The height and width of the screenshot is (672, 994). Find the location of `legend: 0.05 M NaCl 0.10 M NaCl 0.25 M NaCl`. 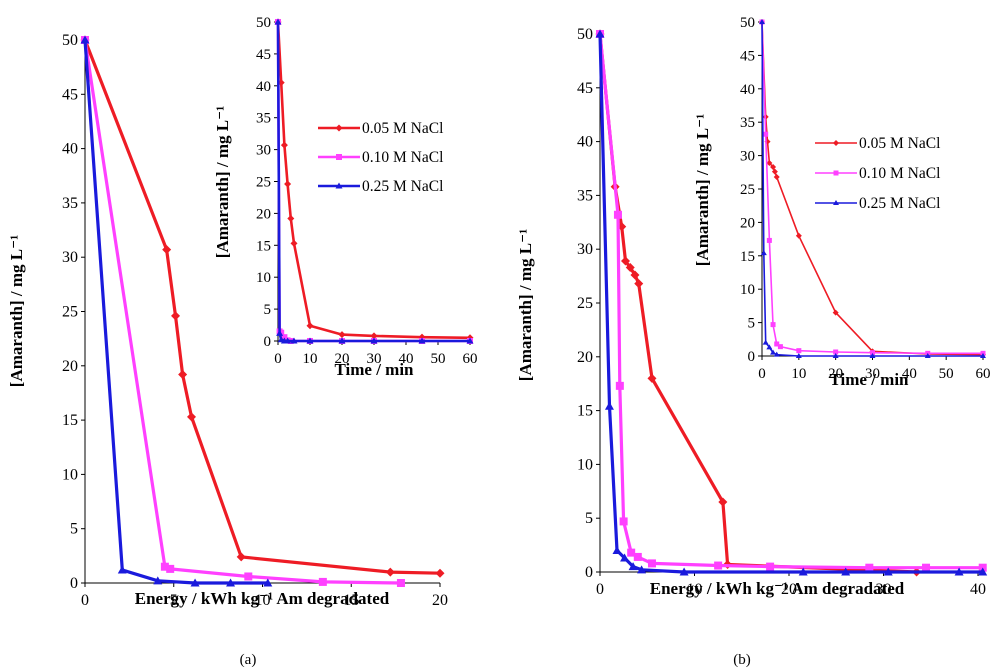

legend: 0.05 M NaCl 0.10 M NaCl 0.25 M NaCl is located at coordinates (380, 157).